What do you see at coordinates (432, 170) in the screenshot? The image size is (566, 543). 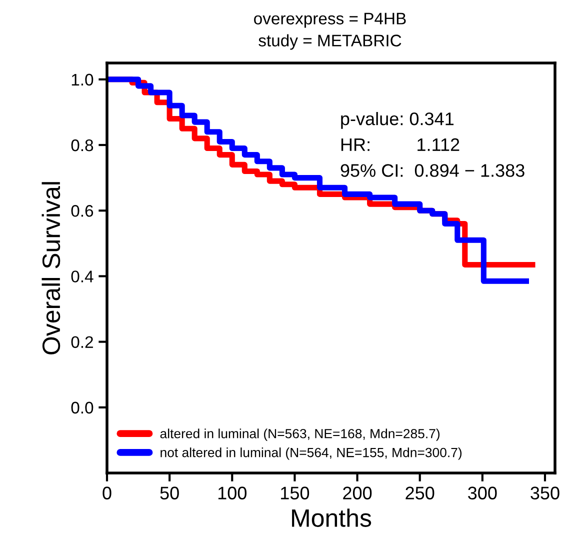 I see `annotation: 95% CI: 0.894 − 1.383` at bounding box center [432, 170].